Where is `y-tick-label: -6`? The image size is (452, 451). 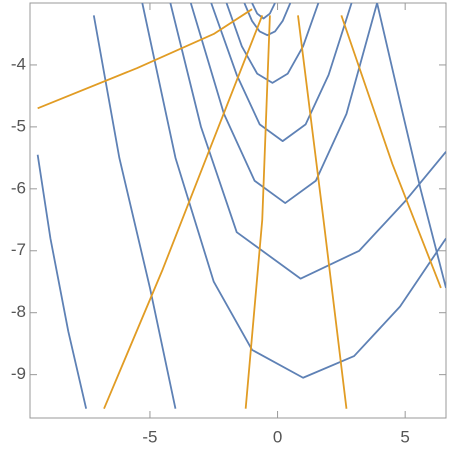
y-tick-label: -6 is located at coordinates (18, 187).